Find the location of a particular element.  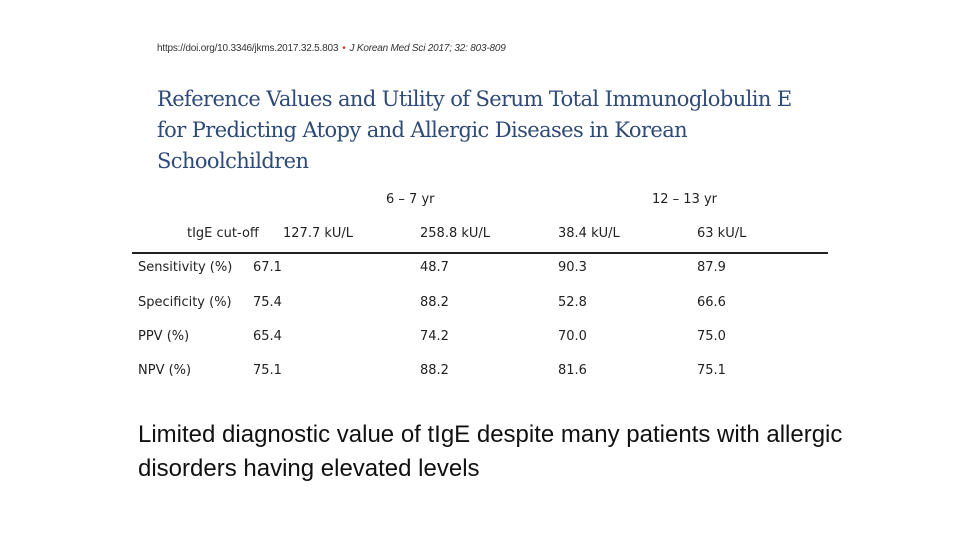

table-cell: 48.7 is located at coordinates (434, 267).